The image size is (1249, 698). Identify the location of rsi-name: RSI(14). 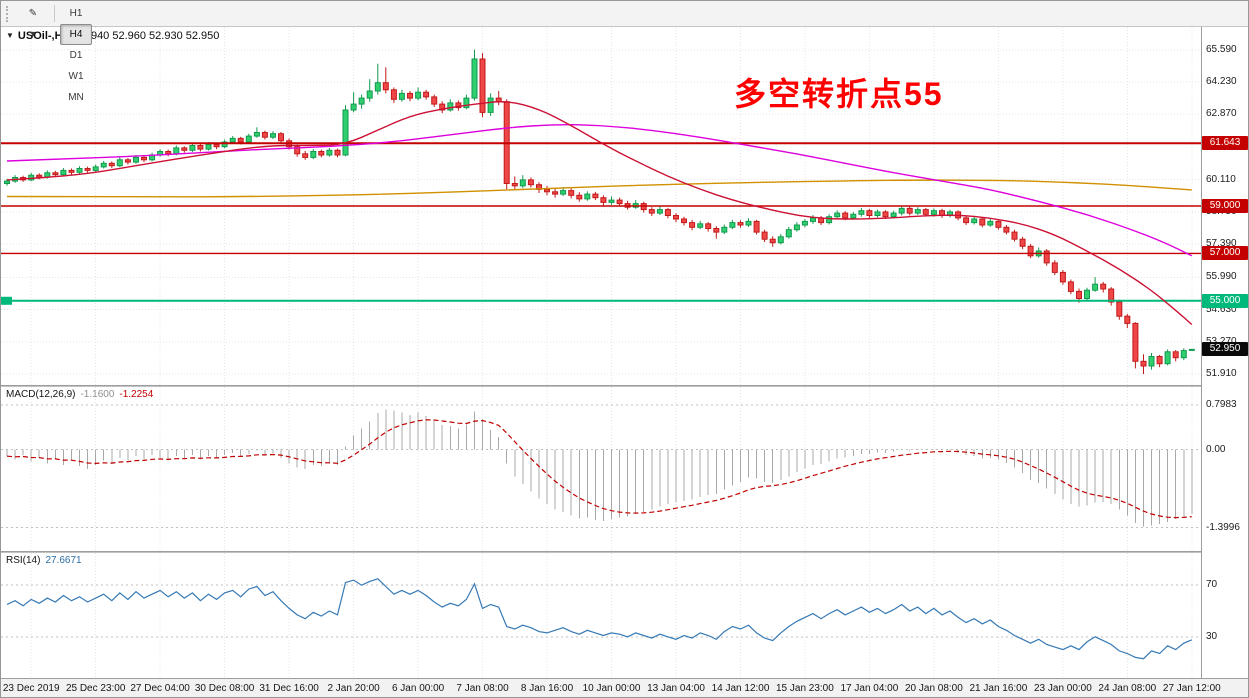
(23, 560).